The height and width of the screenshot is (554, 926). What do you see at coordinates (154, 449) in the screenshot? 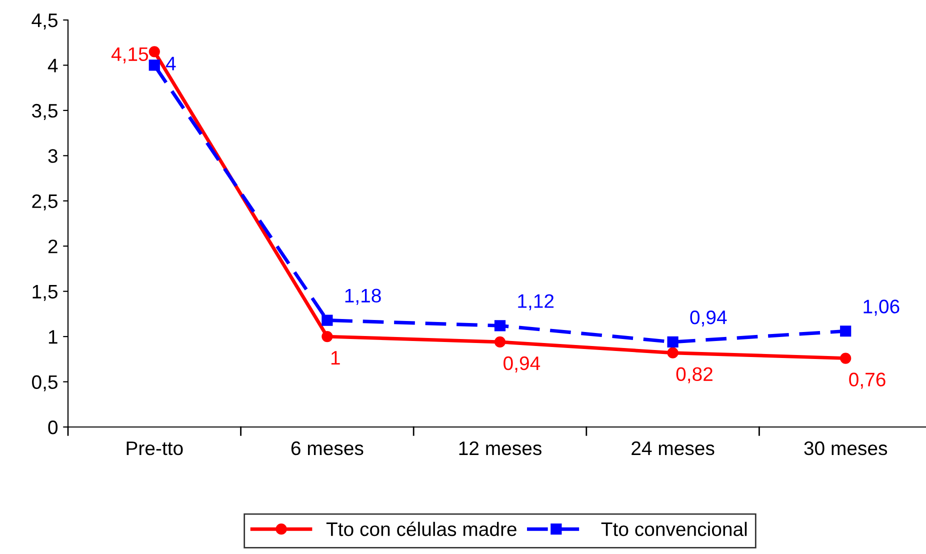
I see `x-tick-label: Pre-tto` at bounding box center [154, 449].